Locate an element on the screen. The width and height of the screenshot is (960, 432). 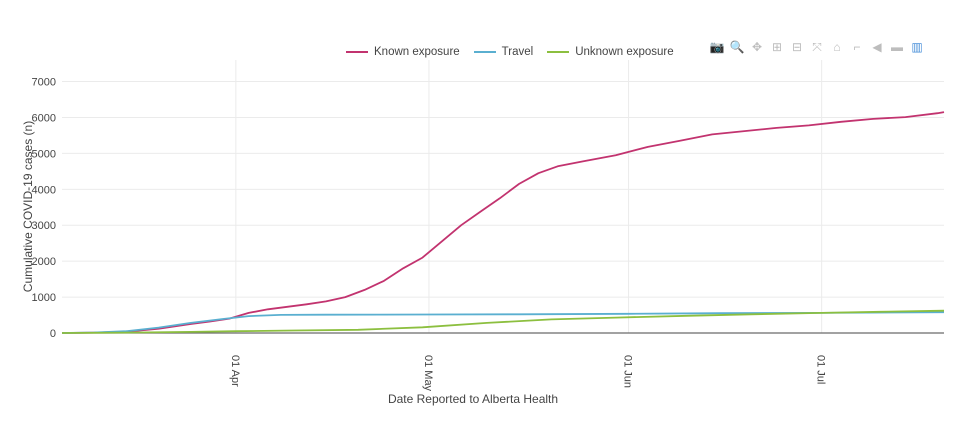
legend-item-unknown-exposure: Unknown exposure is located at coordinates (610, 52).